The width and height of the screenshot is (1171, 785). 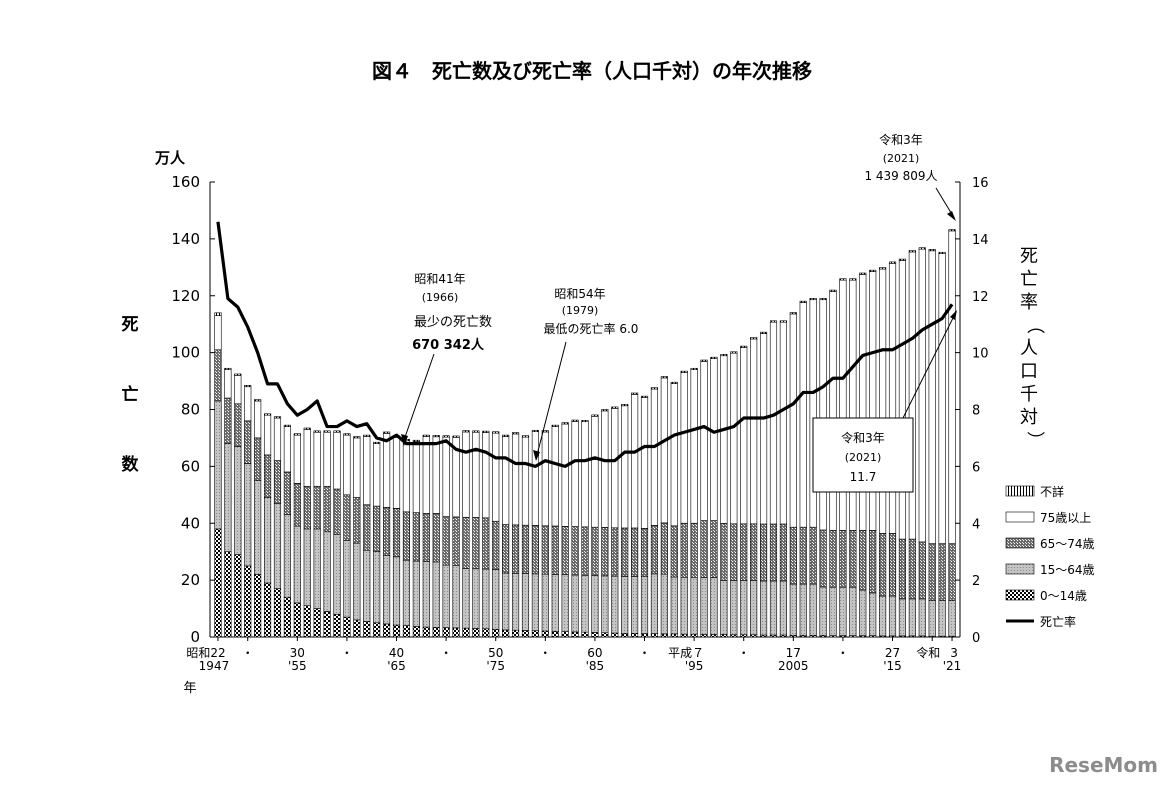 I want to click on x-tick-year-label: '55, so click(x=297, y=666).